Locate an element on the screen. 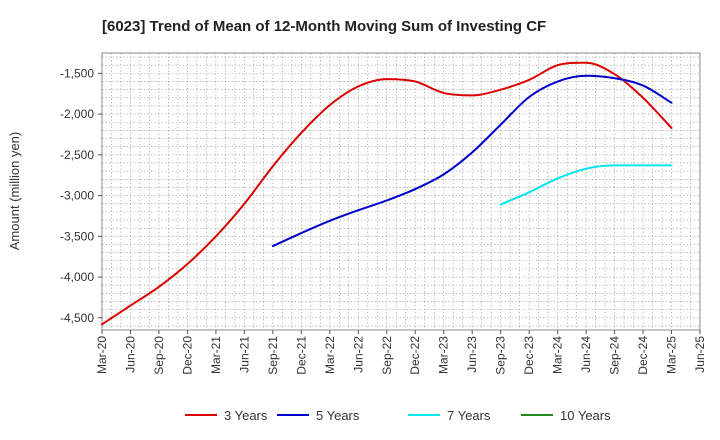  y-tick-label: -2,500 is located at coordinates (77, 155).